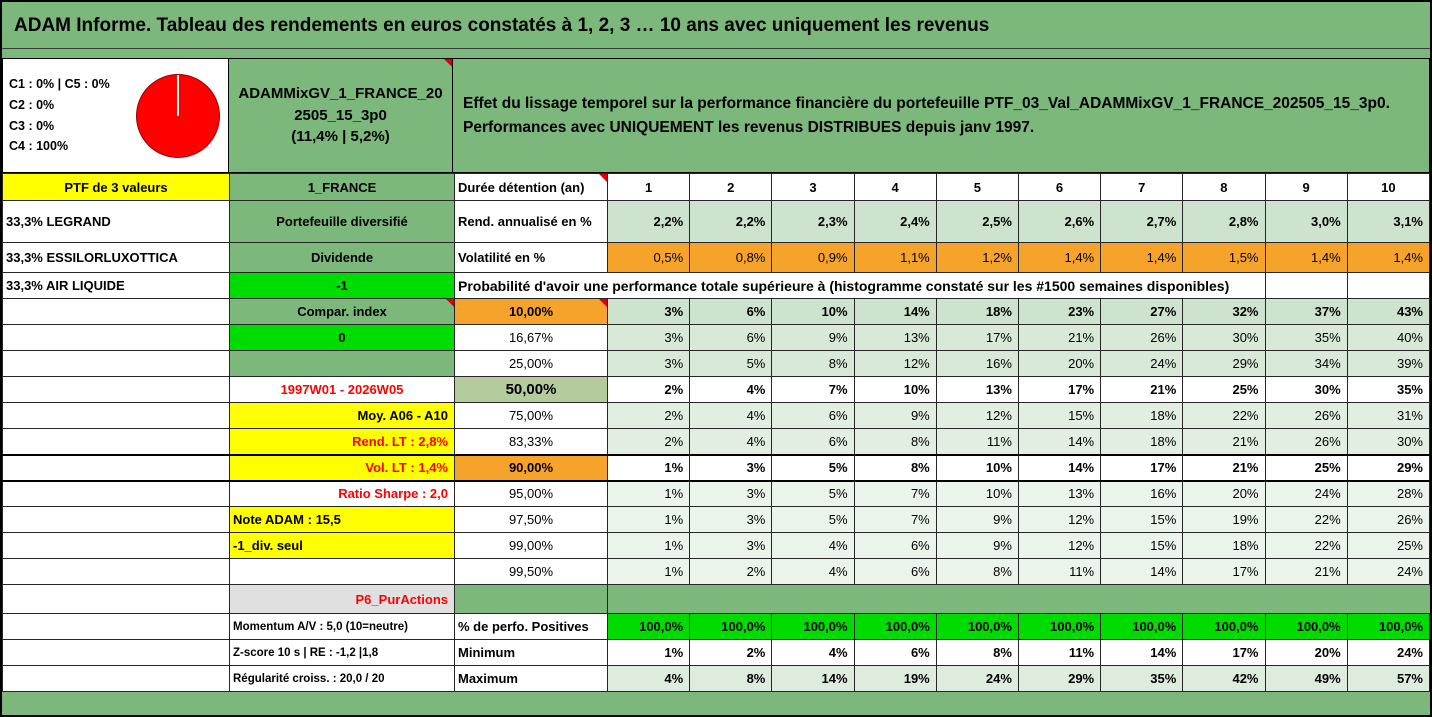 This screenshot has width=1432, height=717. What do you see at coordinates (895, 363) in the screenshot?
I see `value-cell: 12%` at bounding box center [895, 363].